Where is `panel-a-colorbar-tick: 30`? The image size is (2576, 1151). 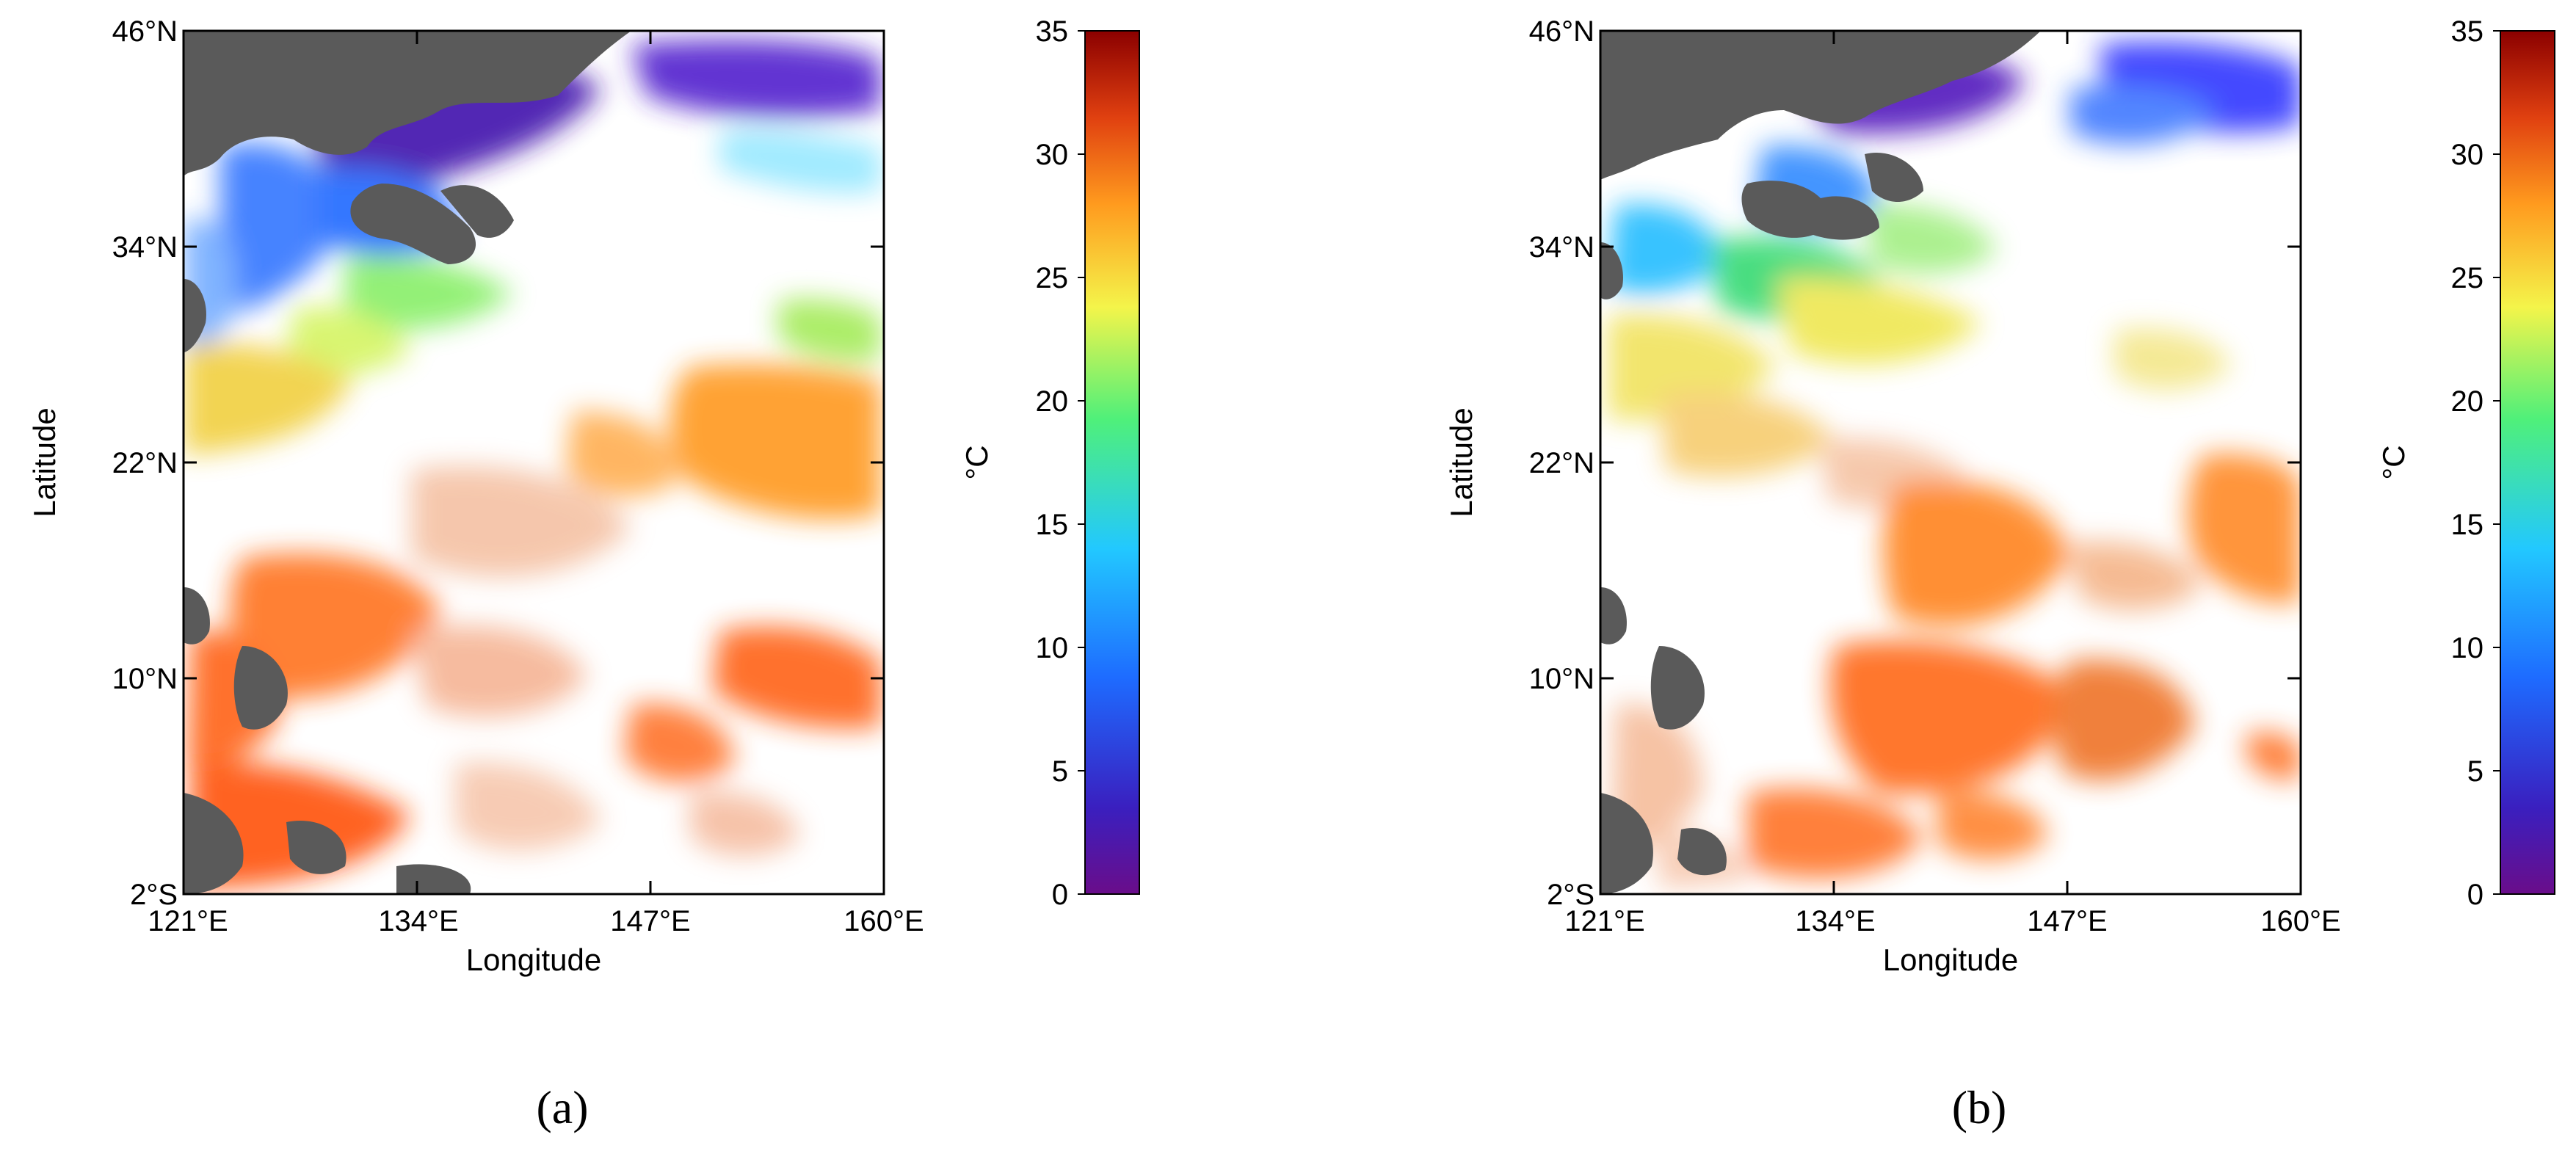
panel-a-colorbar-tick: 30 is located at coordinates (1052, 155).